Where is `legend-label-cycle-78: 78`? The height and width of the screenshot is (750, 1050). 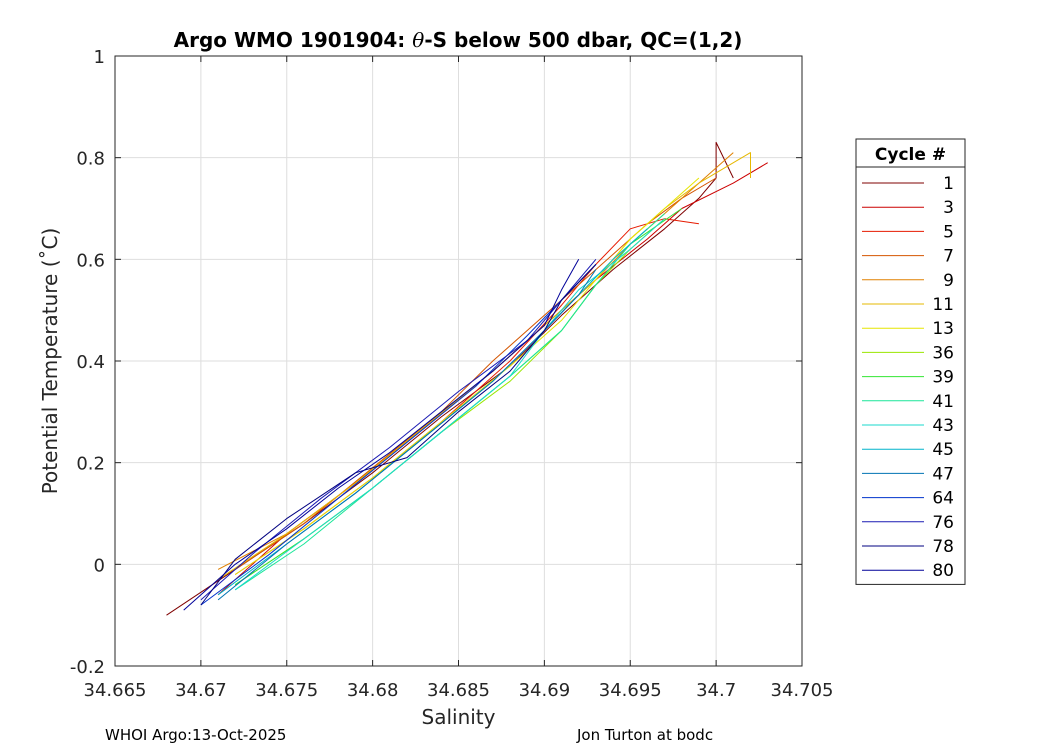 legend-label-cycle-78: 78 is located at coordinates (943, 547).